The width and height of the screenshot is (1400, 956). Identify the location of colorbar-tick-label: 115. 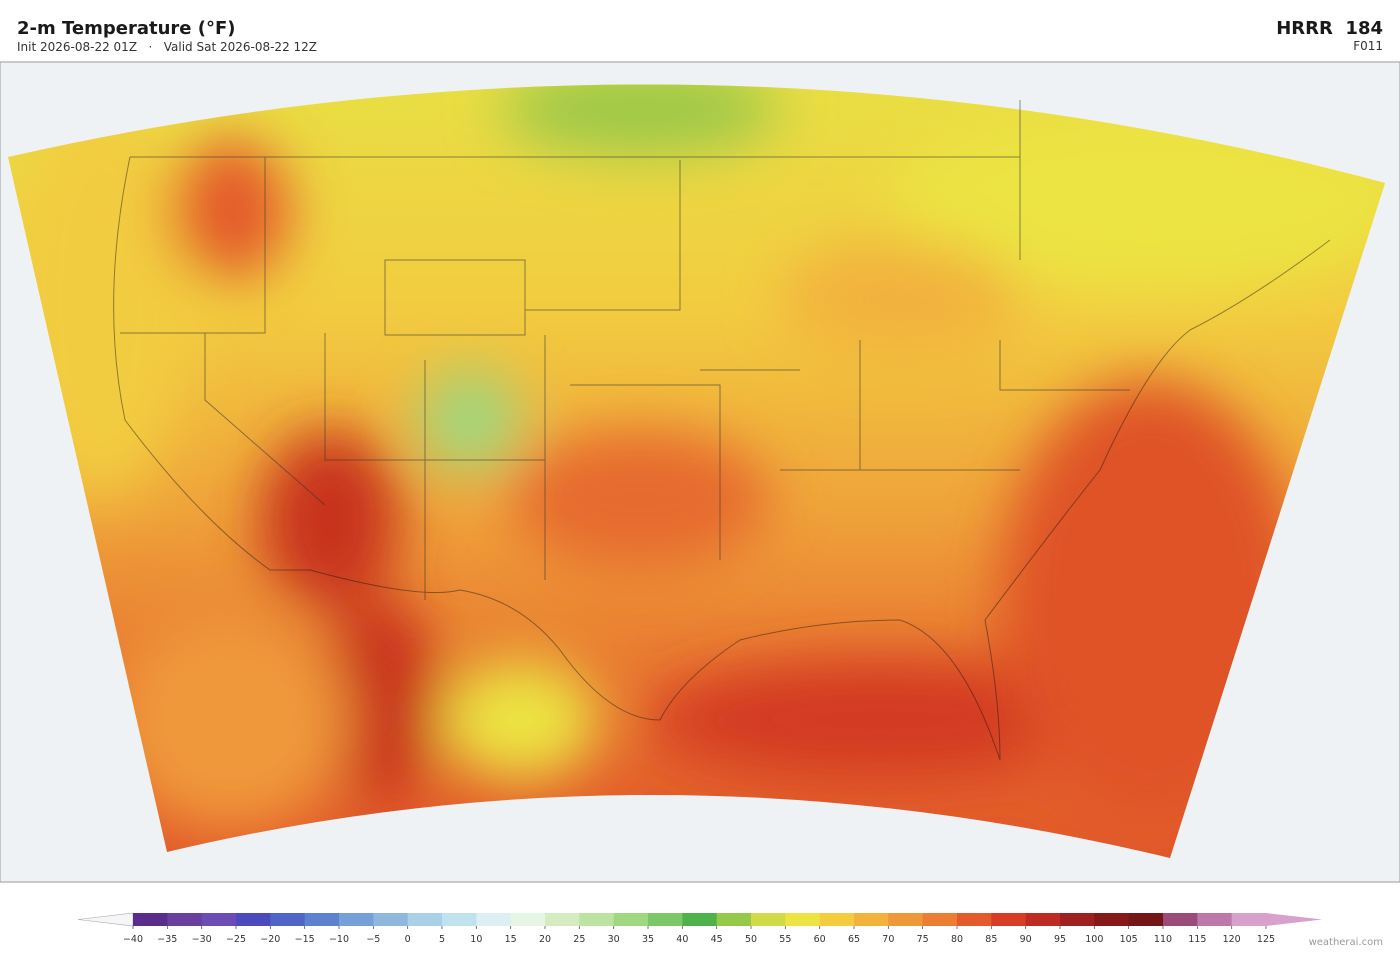
(1197, 939).